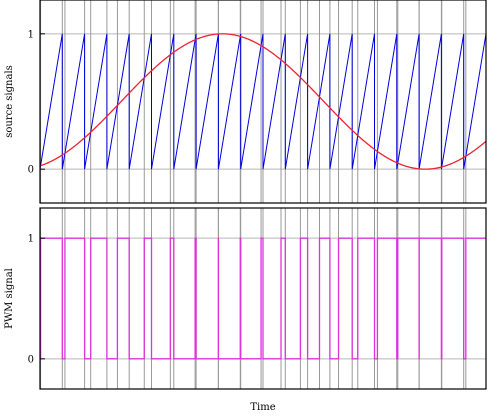 The height and width of the screenshot is (417, 500). Describe the element at coordinates (36, 299) in the screenshot. I see `bottom-y-ticks: 01` at that location.